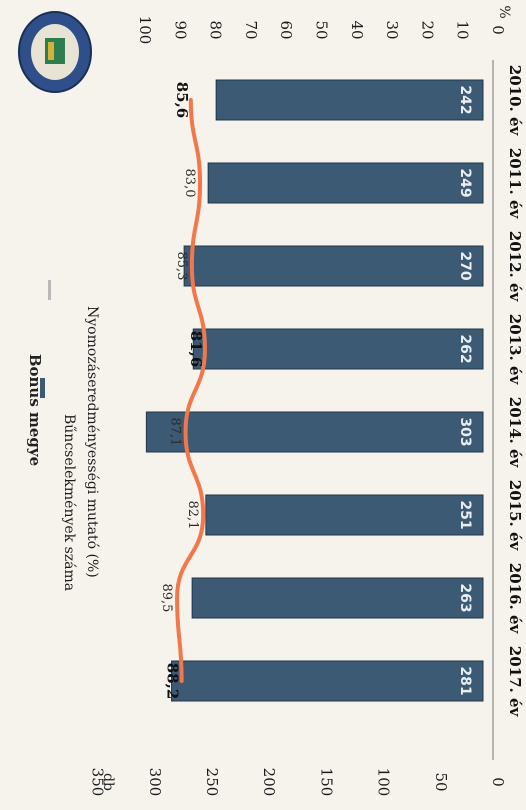  Describe the element at coordinates (465, 99) in the screenshot. I see `bar-value-label: 242` at that location.